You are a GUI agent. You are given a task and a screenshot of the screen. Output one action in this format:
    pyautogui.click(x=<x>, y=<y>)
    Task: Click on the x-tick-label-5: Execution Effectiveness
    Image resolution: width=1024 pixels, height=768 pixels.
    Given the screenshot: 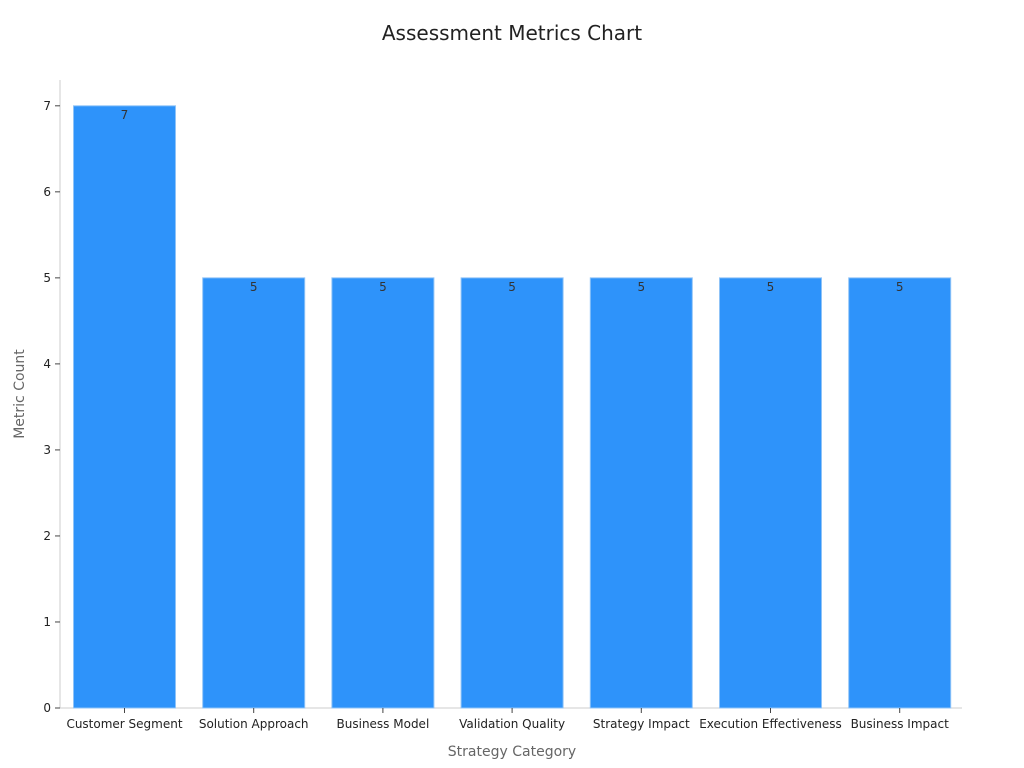 What is the action you would take?
    pyautogui.click(x=770, y=724)
    